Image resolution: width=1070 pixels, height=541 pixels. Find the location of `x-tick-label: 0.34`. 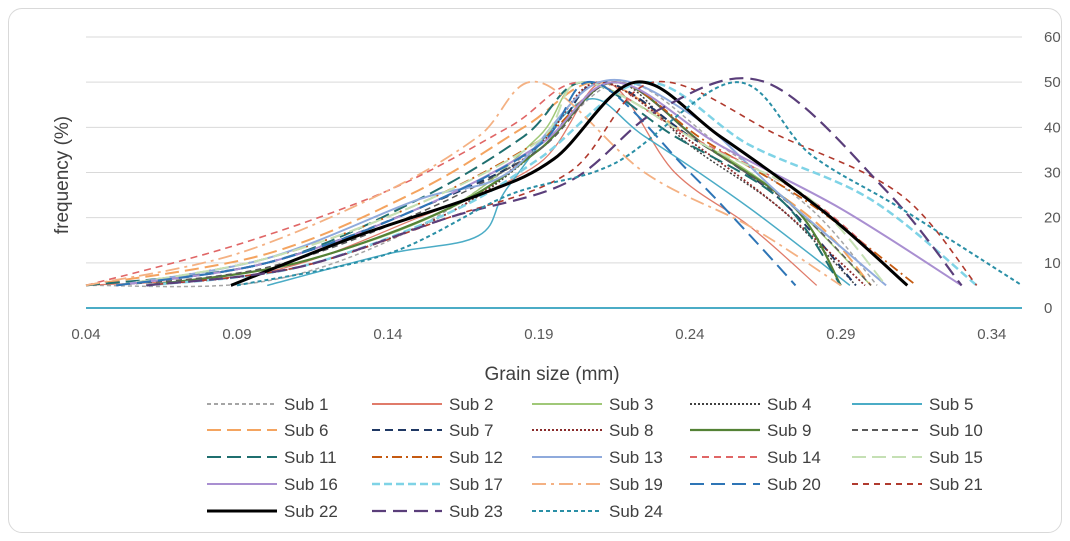

x-tick-label: 0.34 is located at coordinates (991, 334).